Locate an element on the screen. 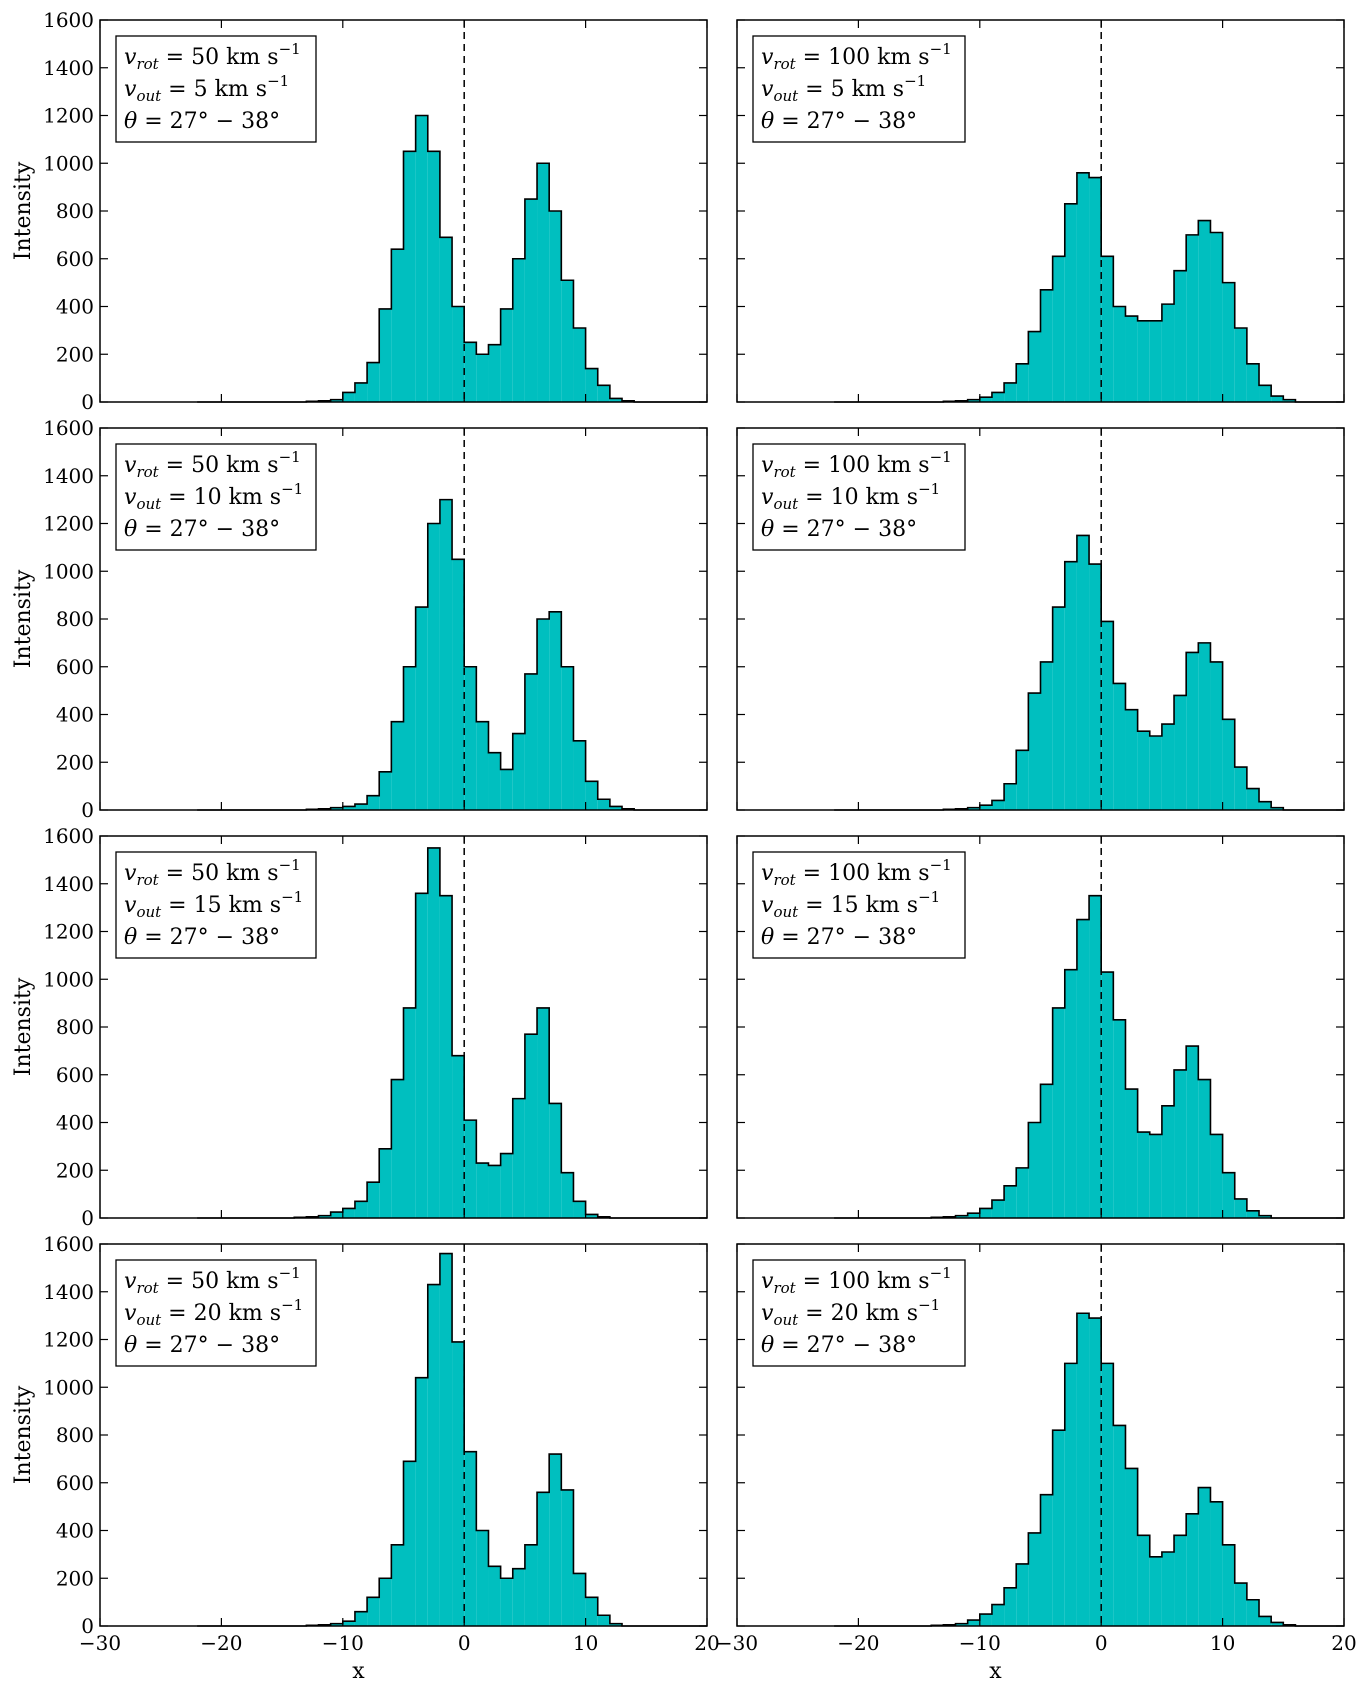 Image resolution: width=1361 pixels, height=1696 pixels. legend-line-2: vout = 10 km s−1 is located at coordinates (850, 496).